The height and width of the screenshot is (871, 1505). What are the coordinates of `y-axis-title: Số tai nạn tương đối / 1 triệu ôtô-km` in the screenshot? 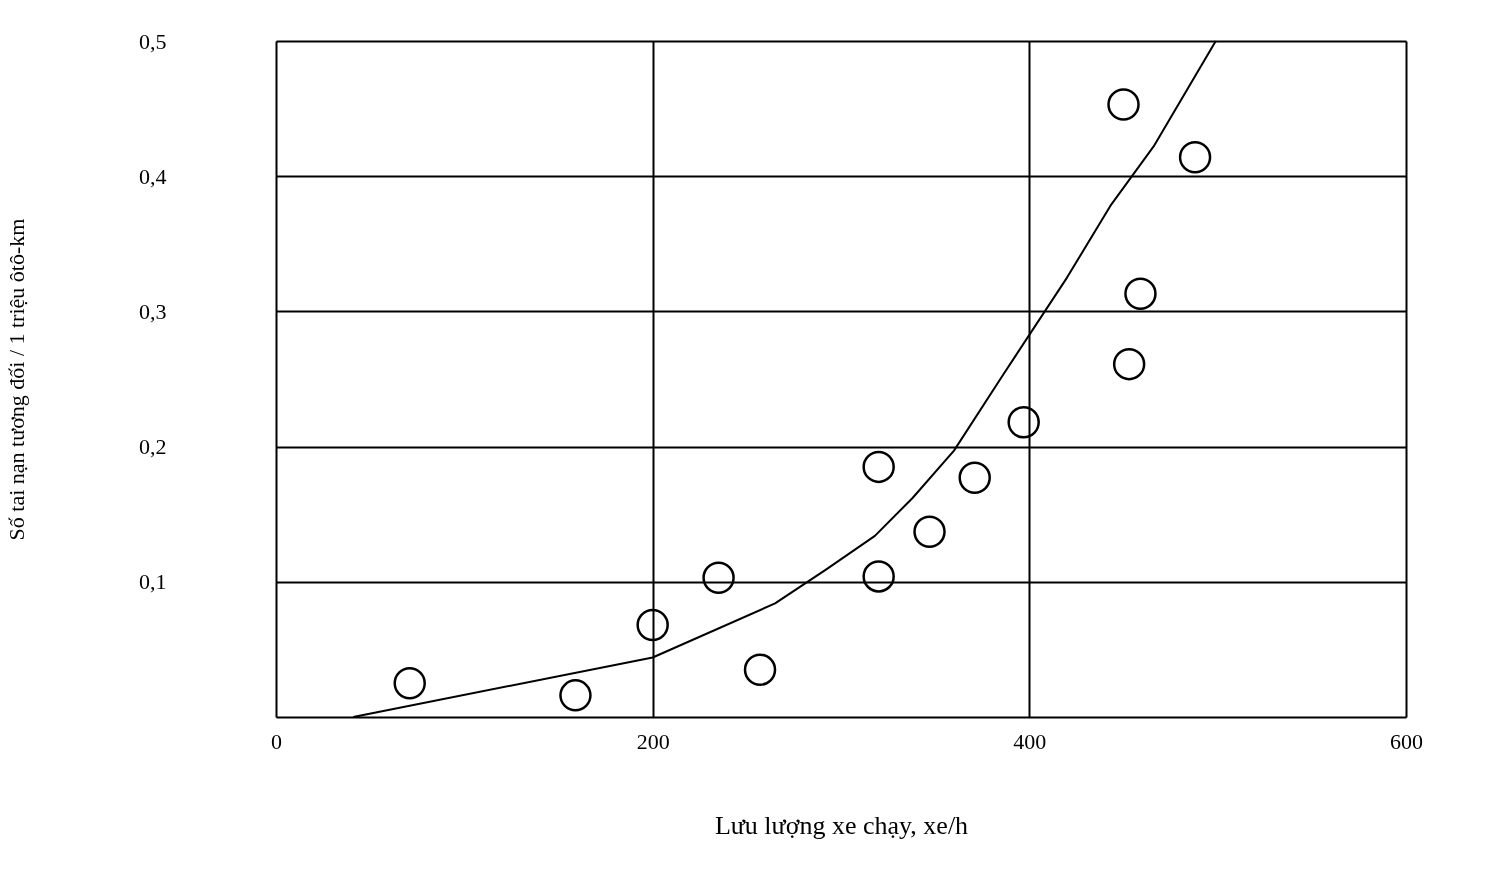 It's located at (16, 379).